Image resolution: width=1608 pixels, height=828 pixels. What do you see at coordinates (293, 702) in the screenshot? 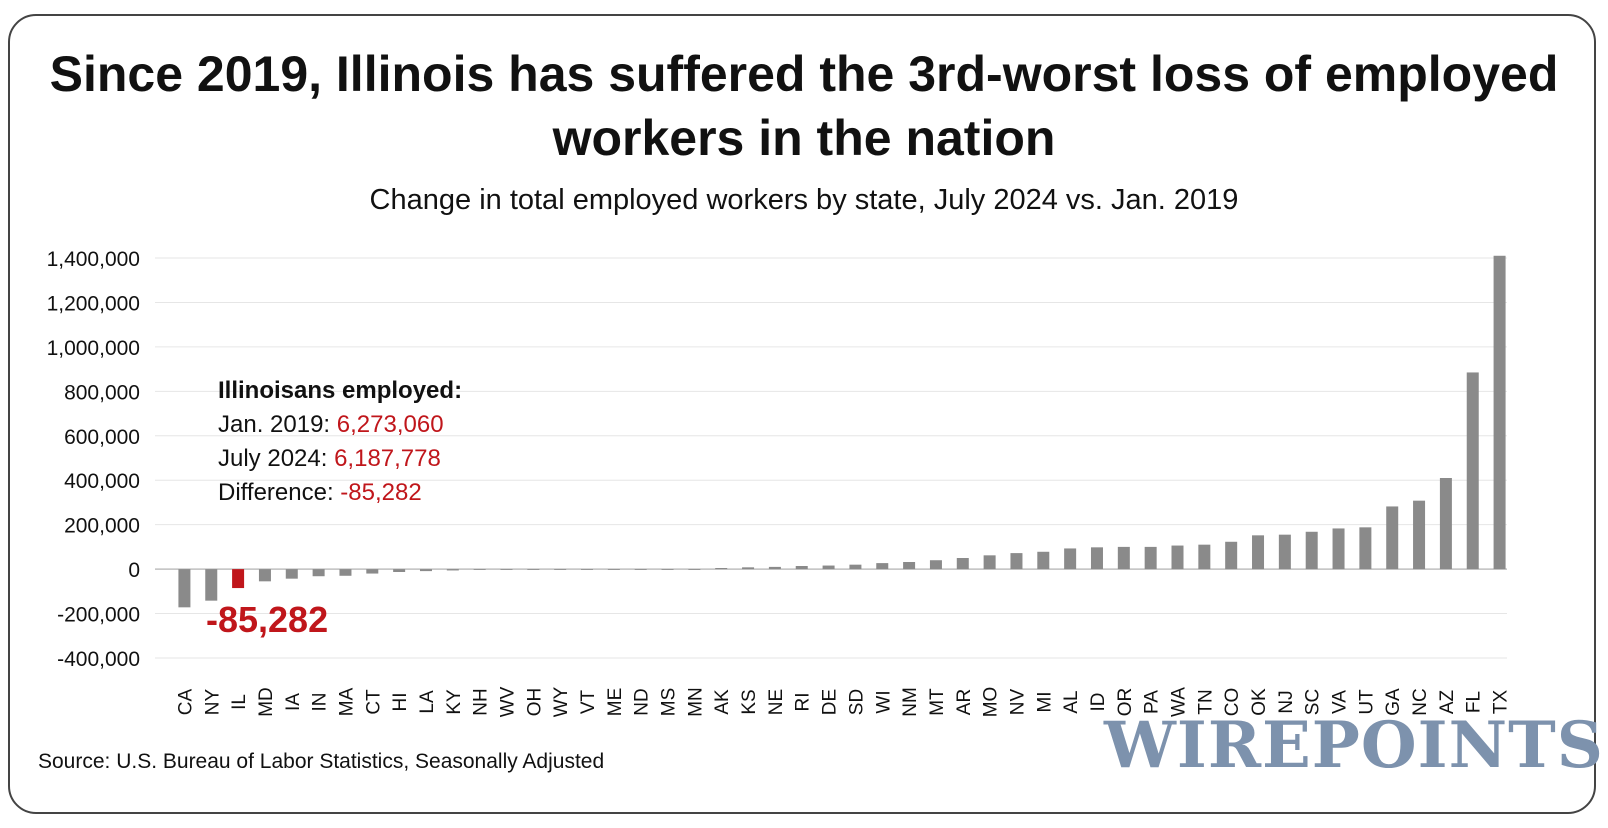
I see `x-tick-label: IA` at bounding box center [293, 702].